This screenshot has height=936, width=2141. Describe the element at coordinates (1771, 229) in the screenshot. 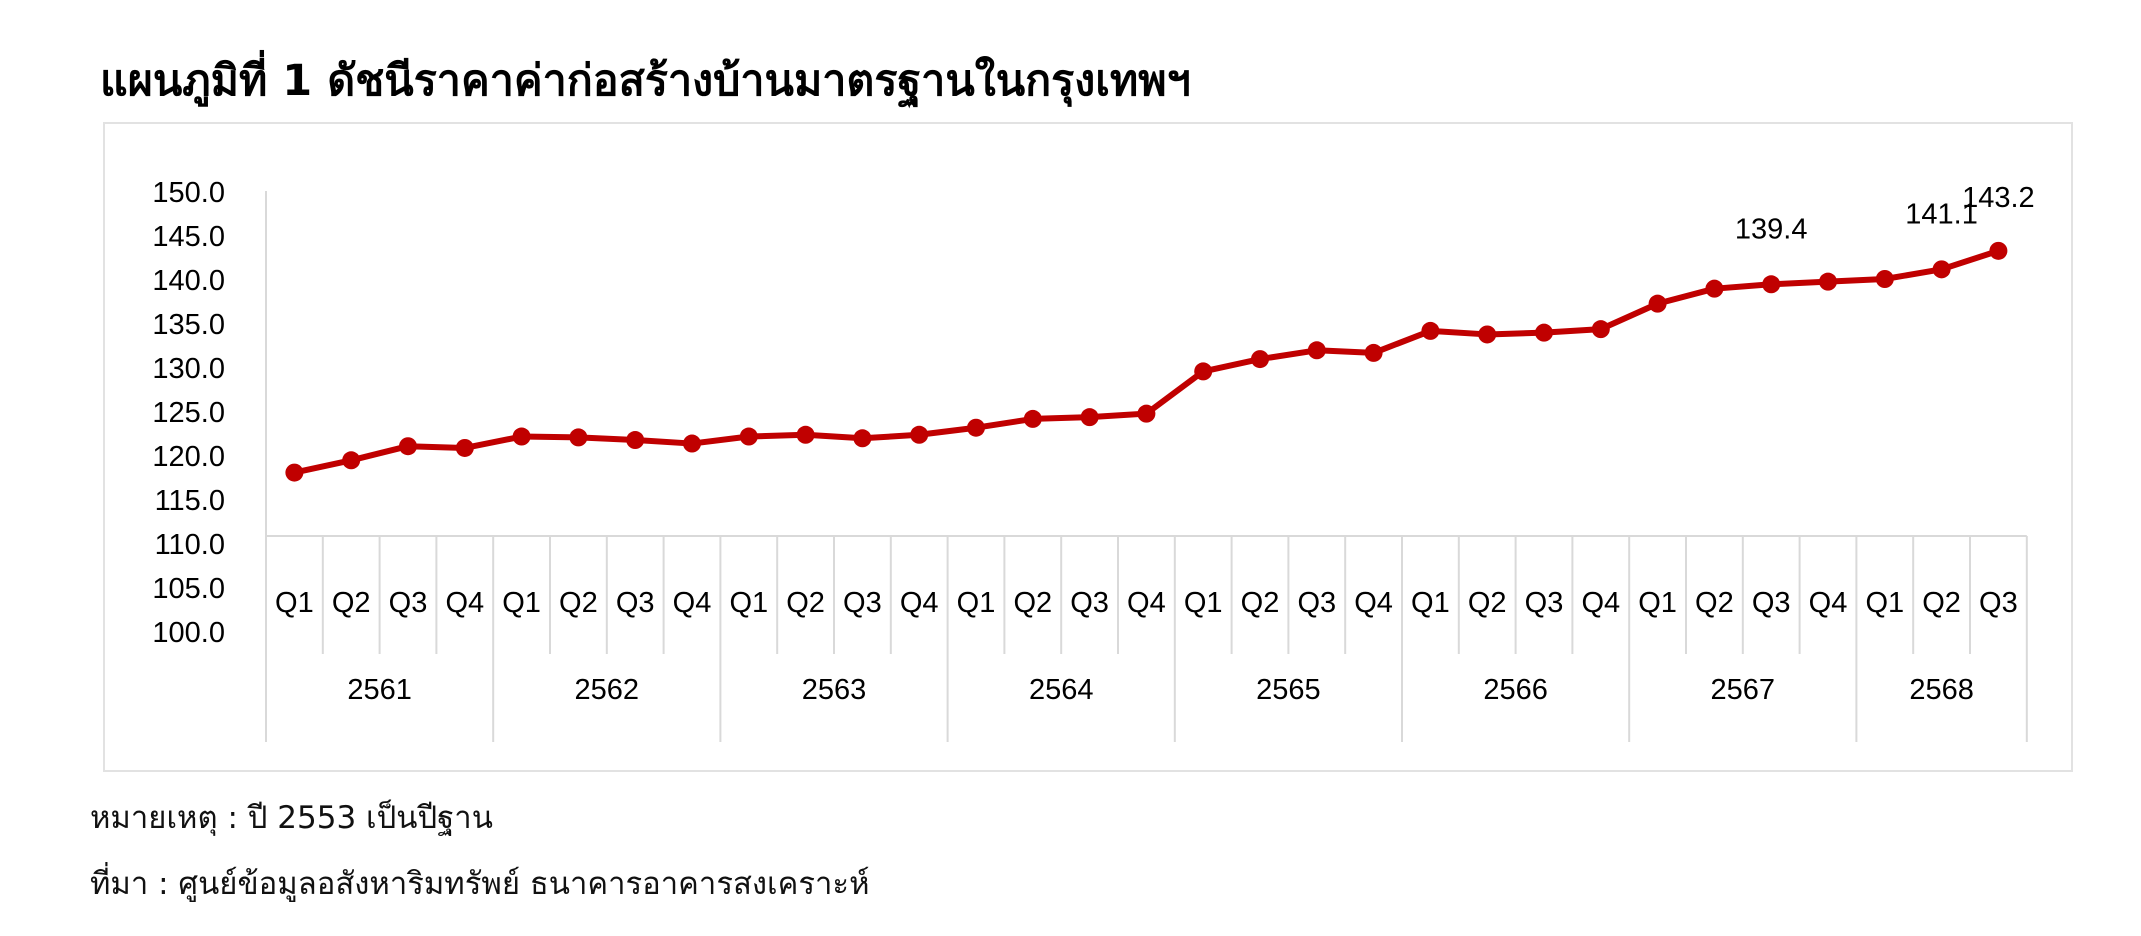

I see `data-label: 139.4` at that location.